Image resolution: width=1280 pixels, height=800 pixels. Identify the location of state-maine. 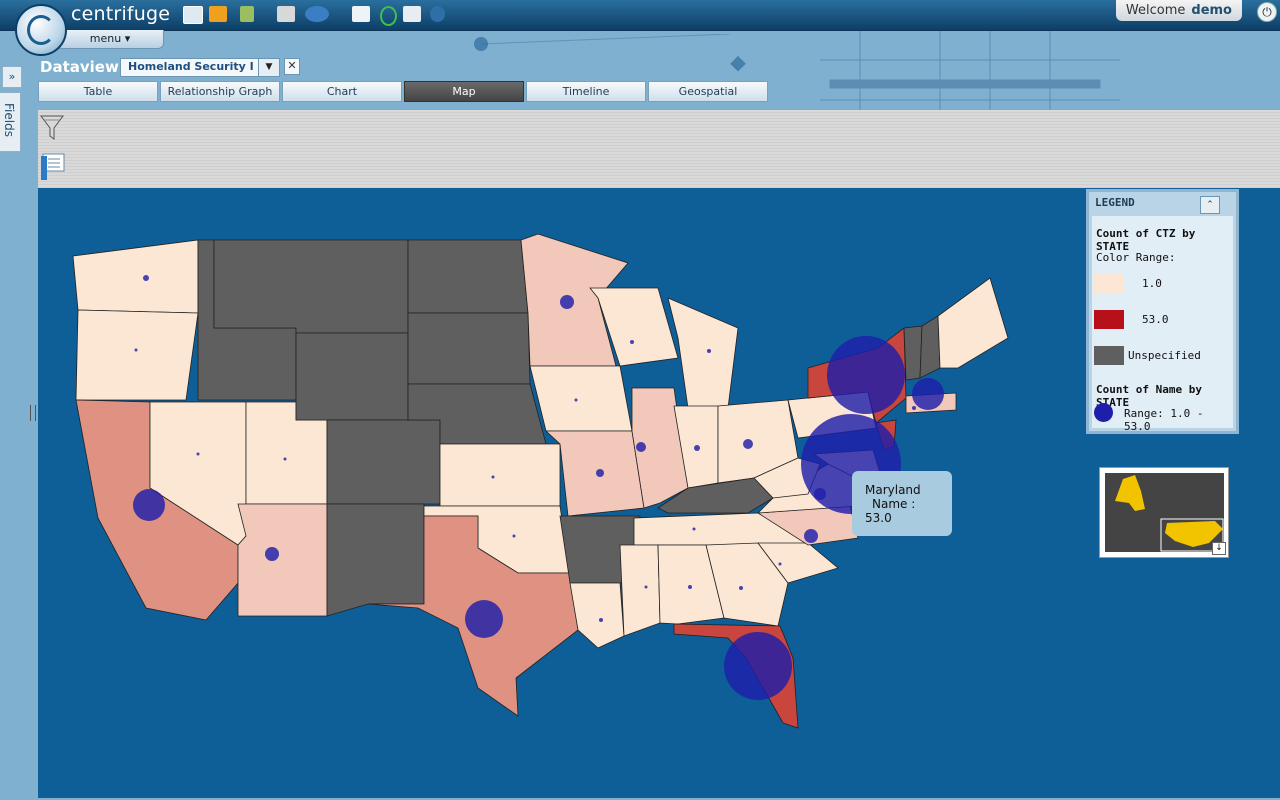
(973, 323).